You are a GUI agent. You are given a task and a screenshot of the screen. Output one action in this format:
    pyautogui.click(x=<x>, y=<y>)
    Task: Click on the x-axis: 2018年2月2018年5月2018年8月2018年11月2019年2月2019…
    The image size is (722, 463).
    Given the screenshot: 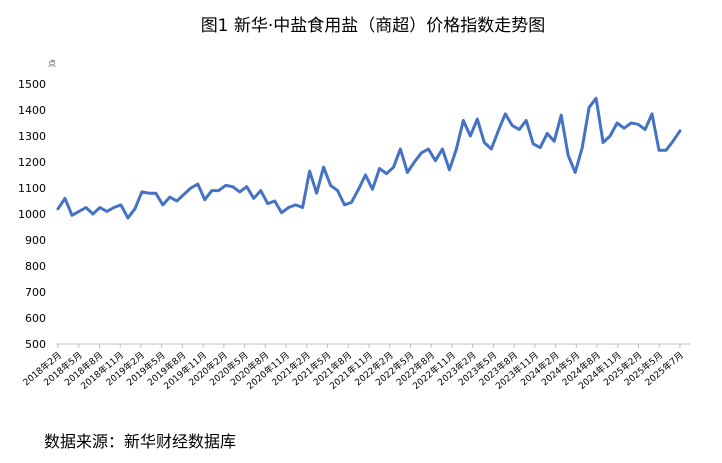 What is the action you would take?
    pyautogui.click(x=353, y=368)
    